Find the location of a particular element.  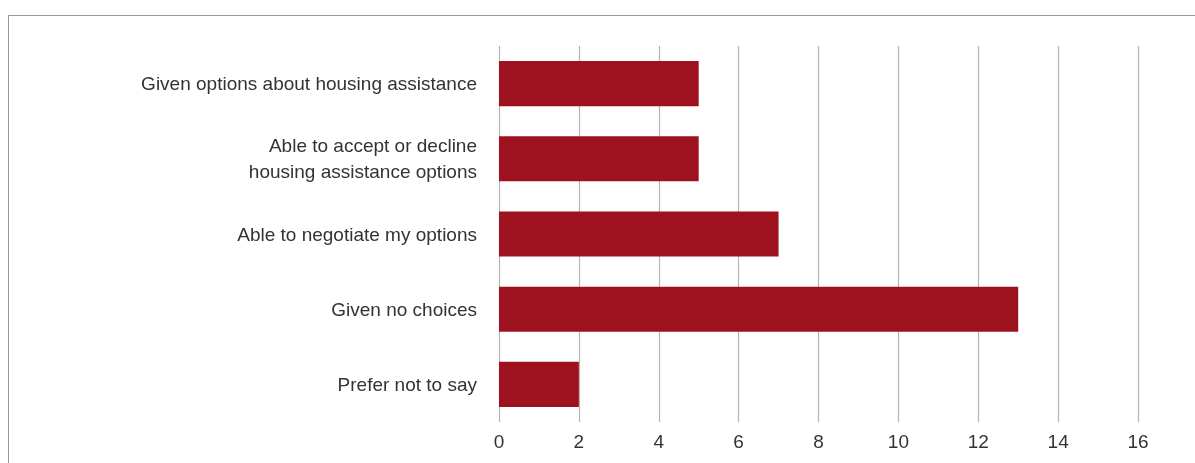

x-tick-label: 16 is located at coordinates (1138, 441).